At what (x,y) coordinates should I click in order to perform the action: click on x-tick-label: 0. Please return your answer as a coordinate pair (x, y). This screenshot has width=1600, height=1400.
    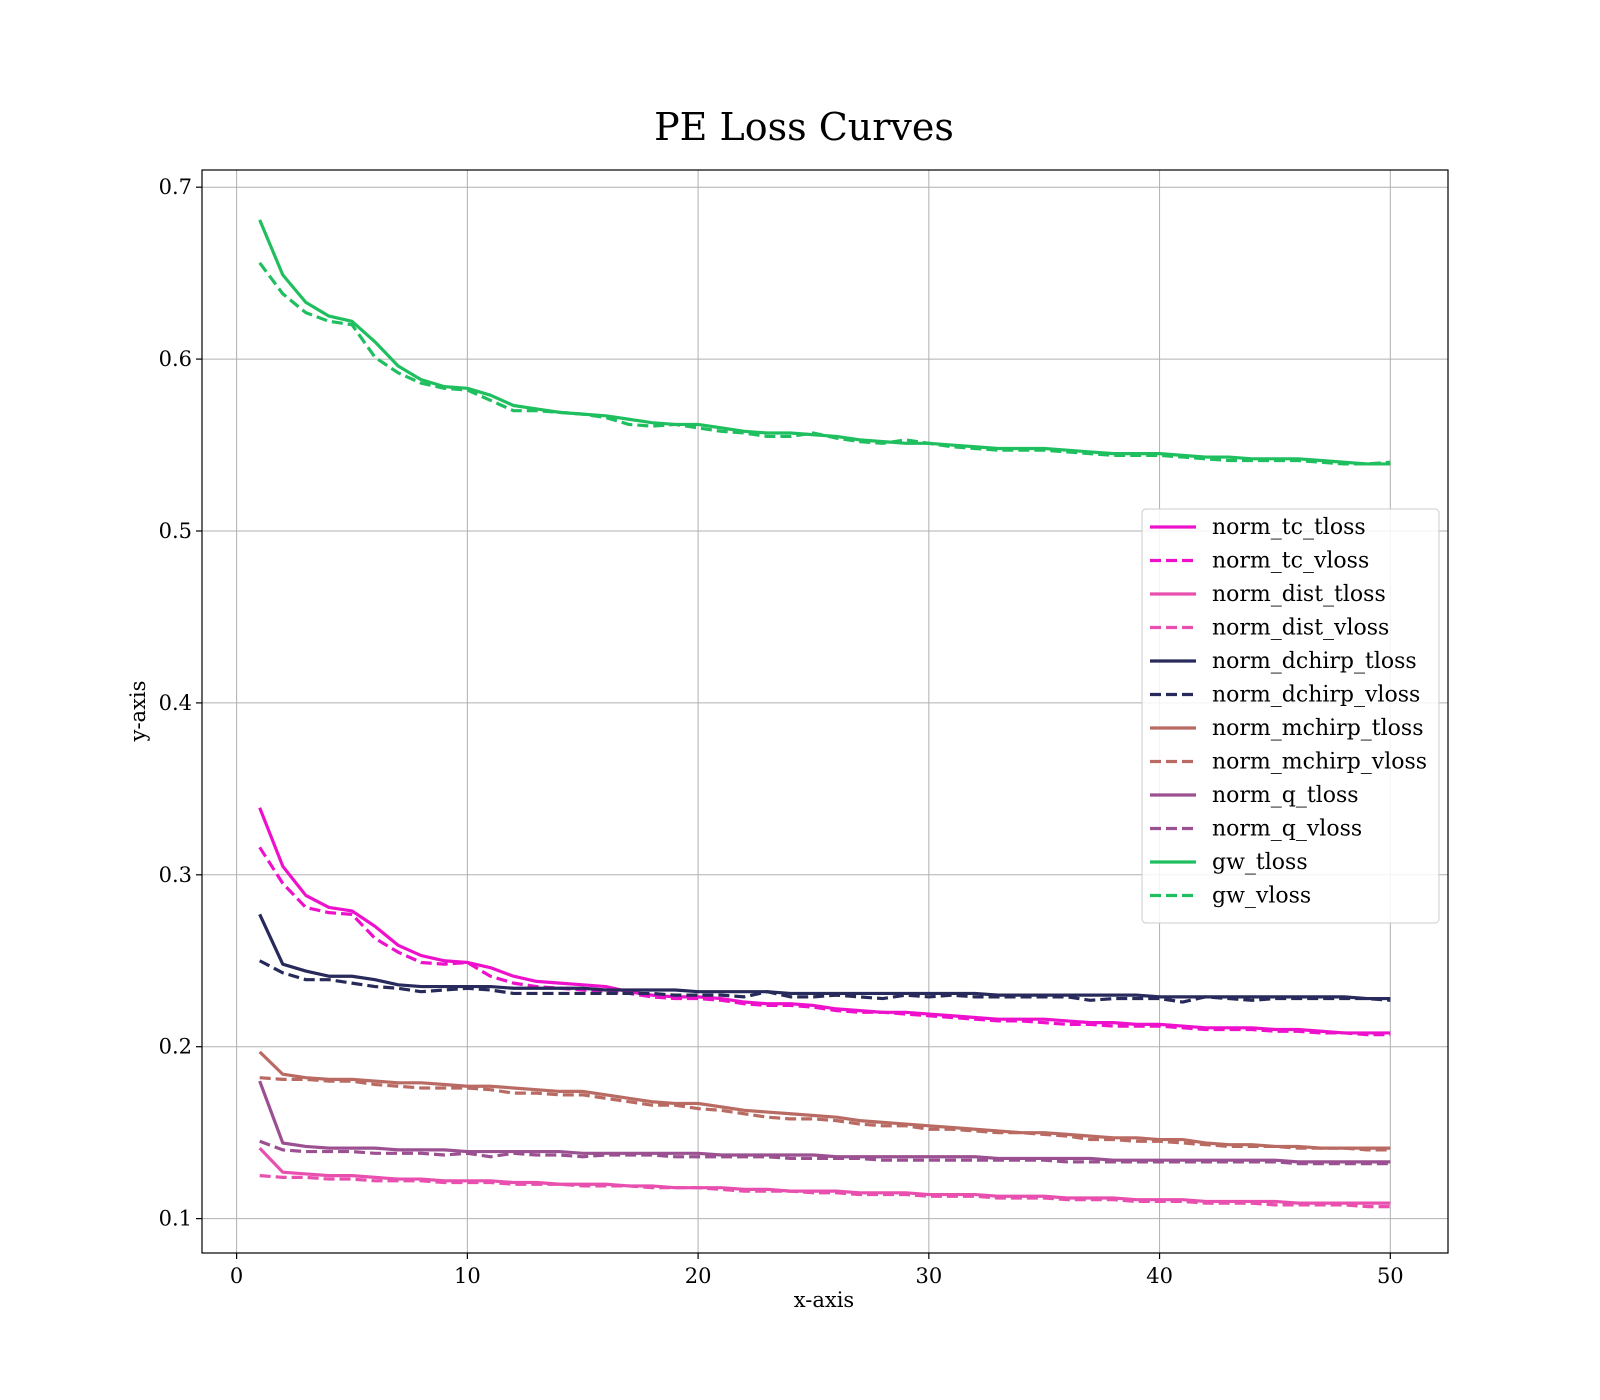
    Looking at the image, I should click on (236, 1276).